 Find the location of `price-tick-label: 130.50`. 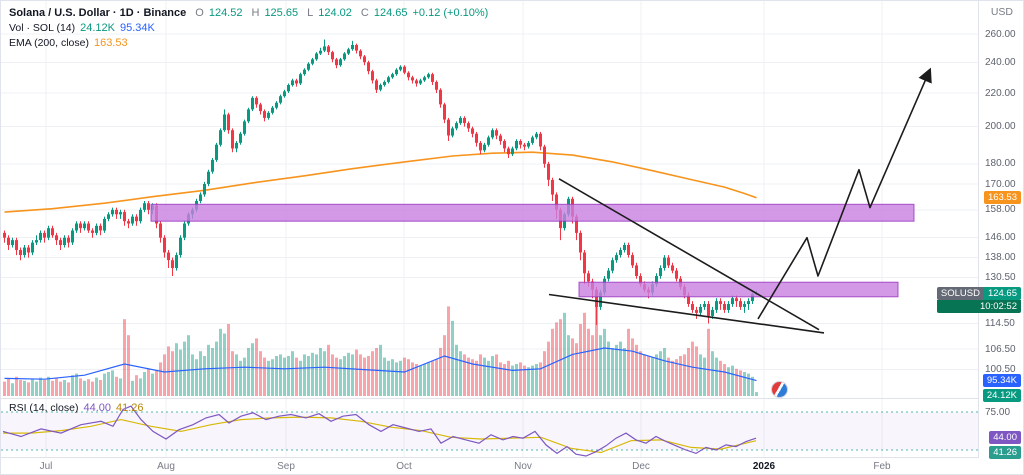

price-tick-label: 130.50 is located at coordinates (1000, 277).